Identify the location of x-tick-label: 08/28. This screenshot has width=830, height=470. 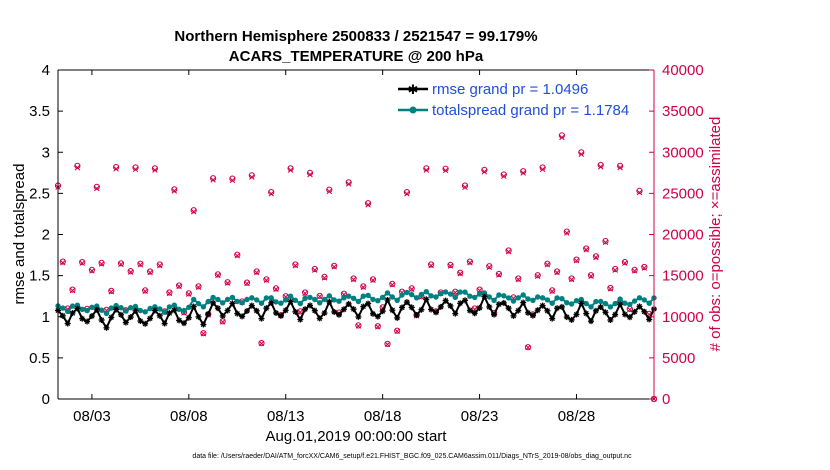
(577, 416).